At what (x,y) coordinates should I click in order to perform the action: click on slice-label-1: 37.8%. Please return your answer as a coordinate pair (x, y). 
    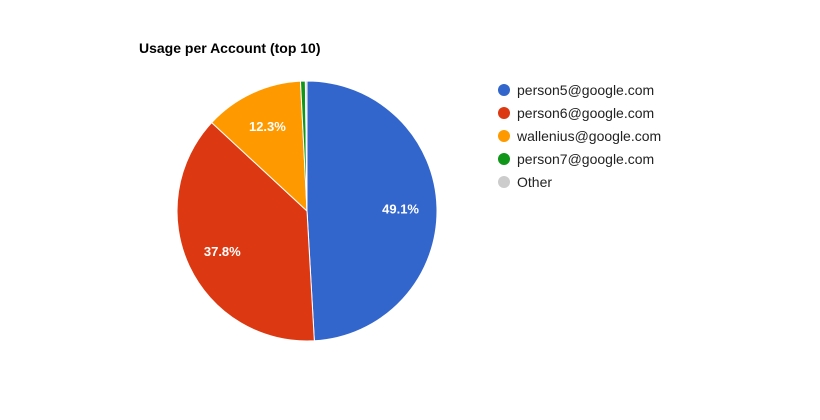
    Looking at the image, I should click on (222, 251).